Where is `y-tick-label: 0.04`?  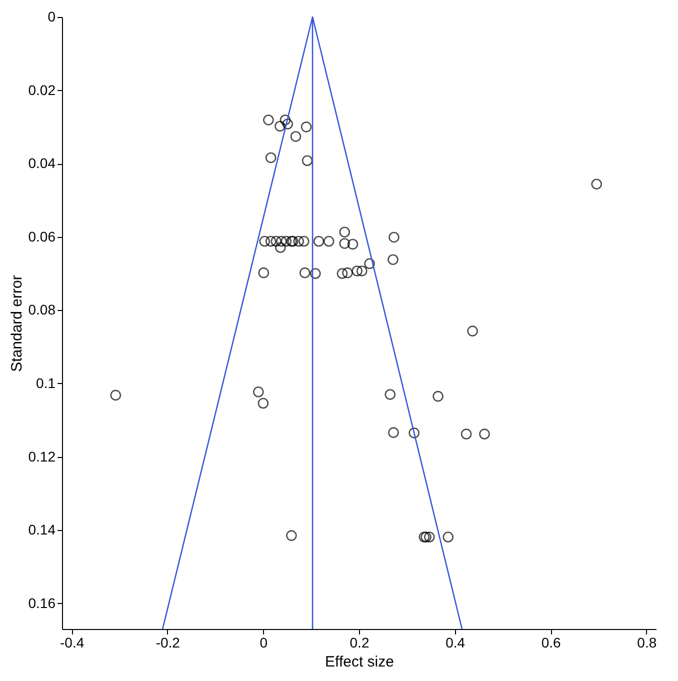
y-tick-label: 0.04 is located at coordinates (42, 163).